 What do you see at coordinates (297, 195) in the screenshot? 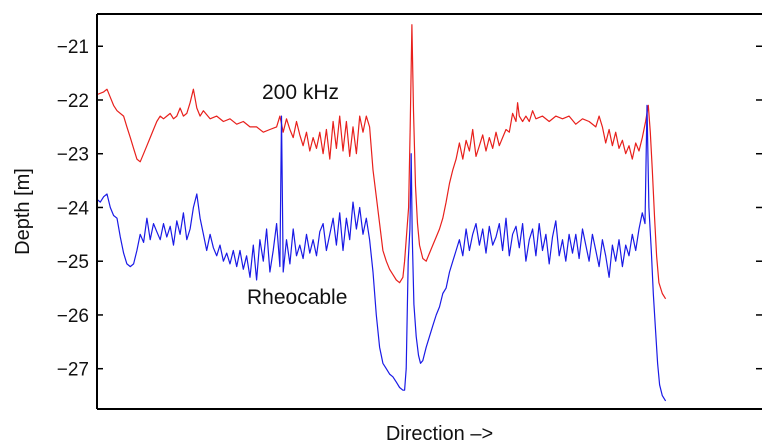
I see `annotations: 200 kHz Rheocable` at bounding box center [297, 195].